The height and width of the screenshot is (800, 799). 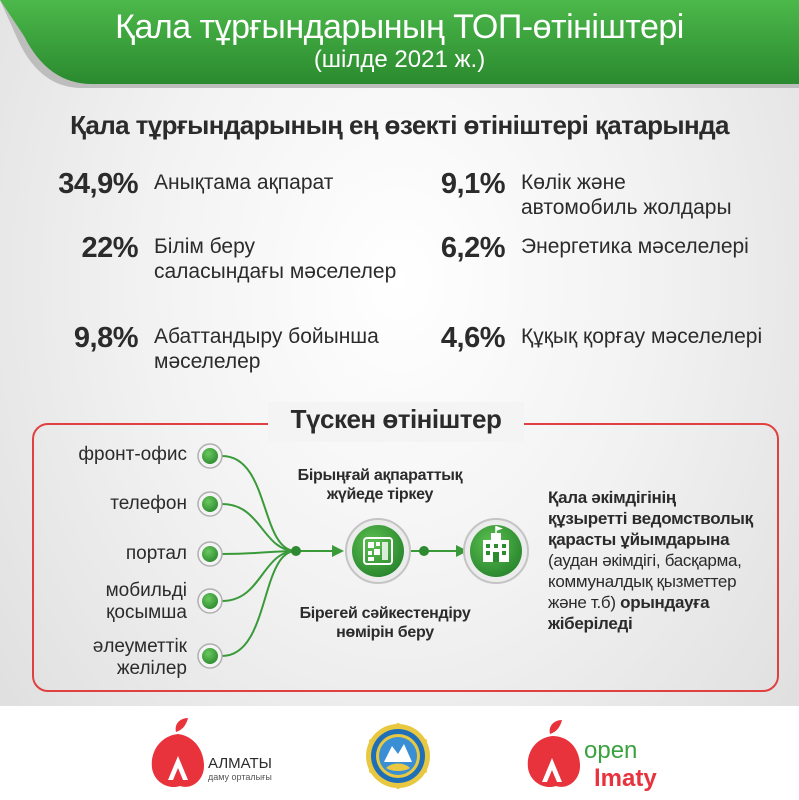 I want to click on channel-label-line: портал, so click(x=156, y=553).